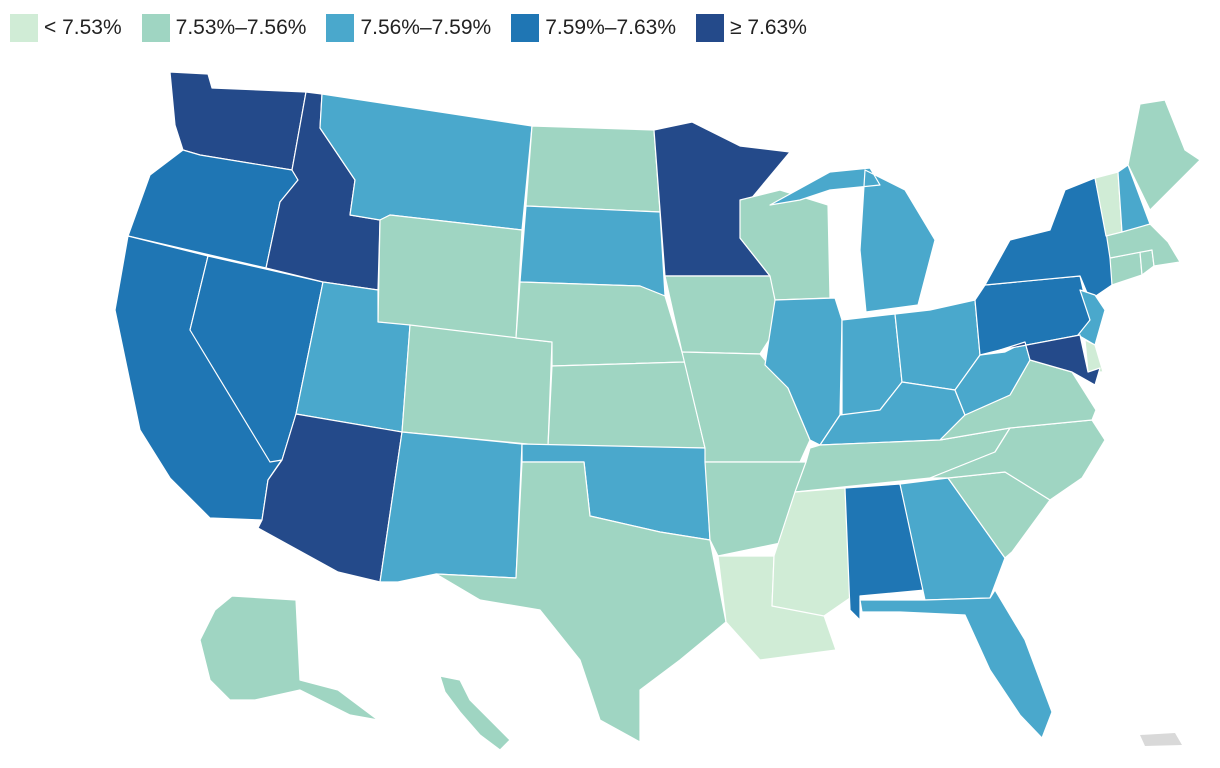  Describe the element at coordinates (723, 315) in the screenshot. I see `state-ia` at that location.